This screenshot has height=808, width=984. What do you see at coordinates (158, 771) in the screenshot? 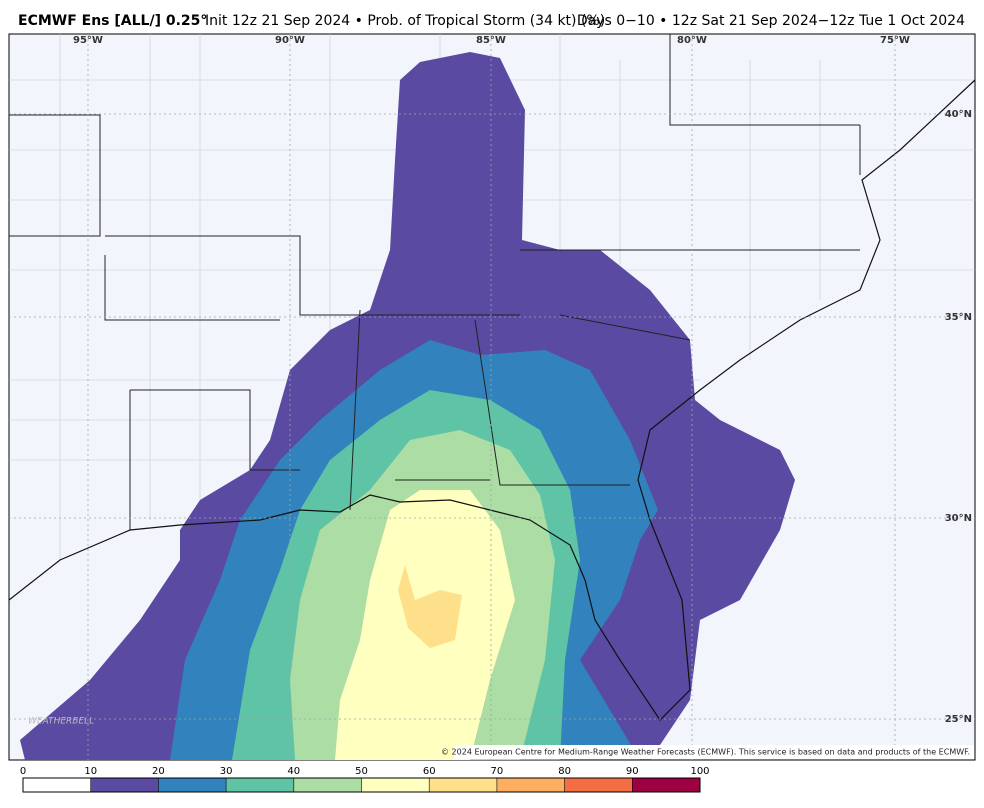
I see `colorbar-label: 20` at bounding box center [158, 771].